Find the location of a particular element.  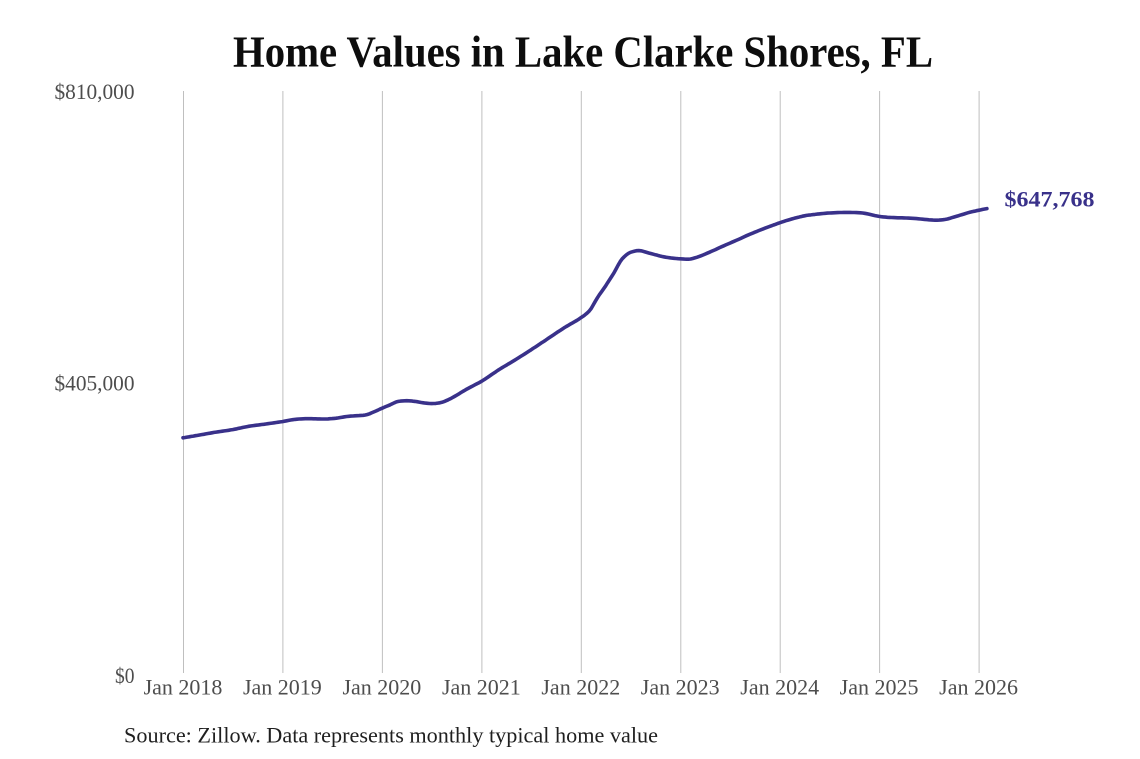

svg-text: Jan 2018 is located at coordinates (183, 687).